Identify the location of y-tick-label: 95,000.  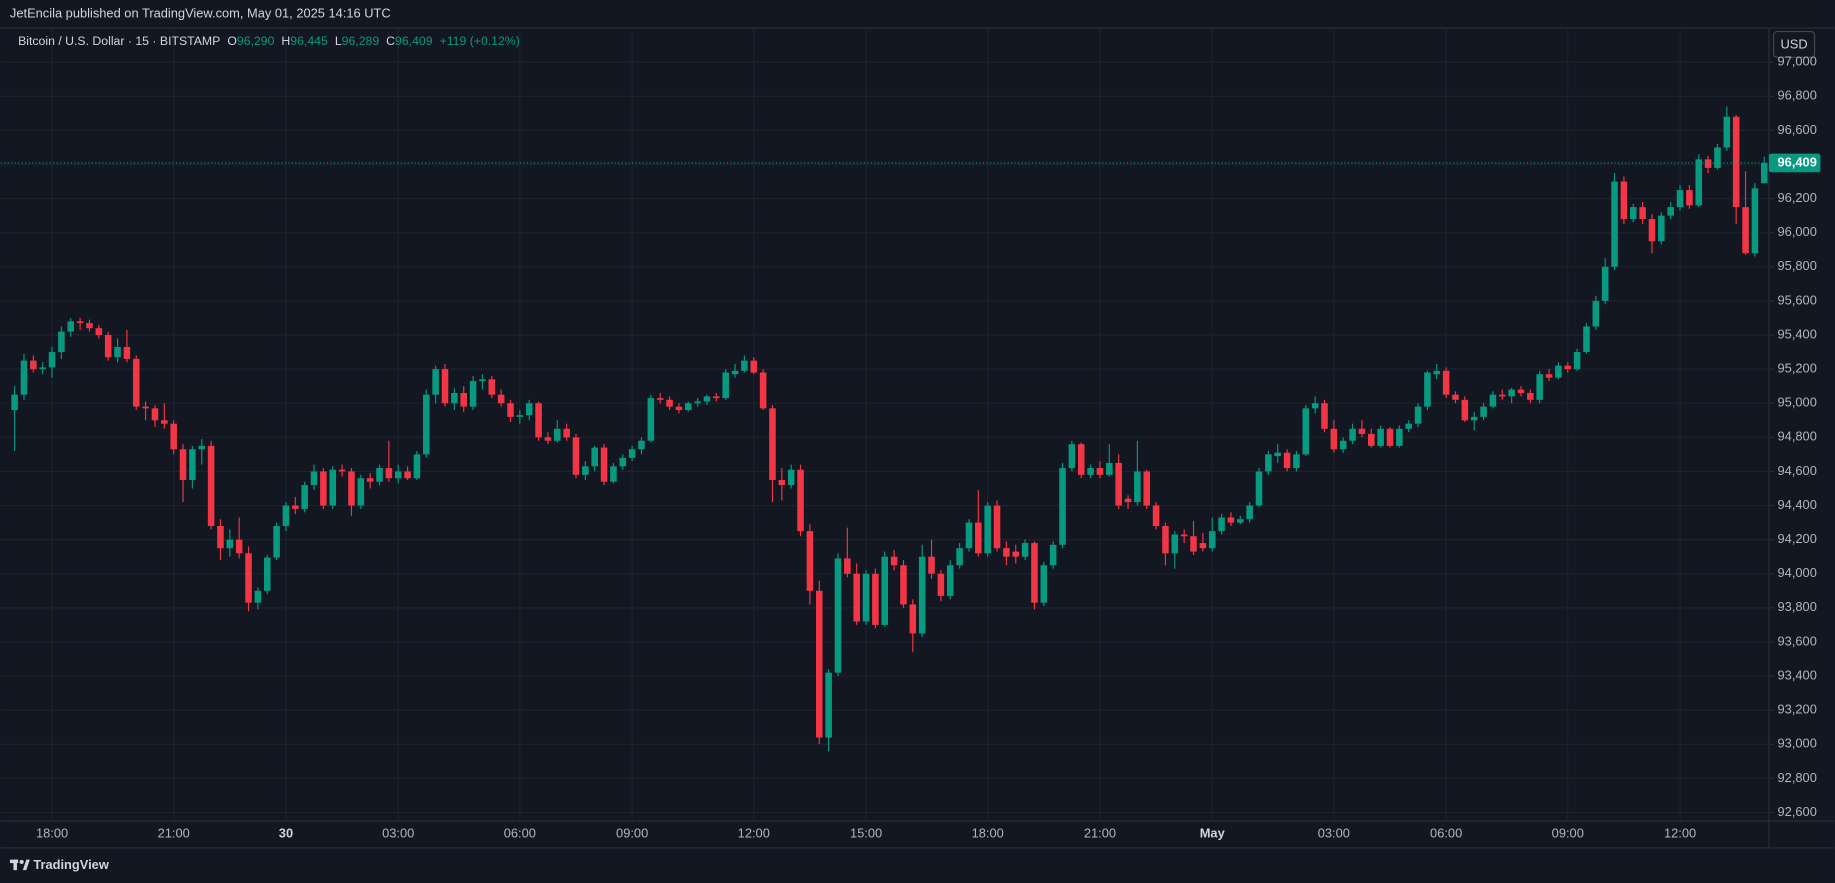
(1797, 402).